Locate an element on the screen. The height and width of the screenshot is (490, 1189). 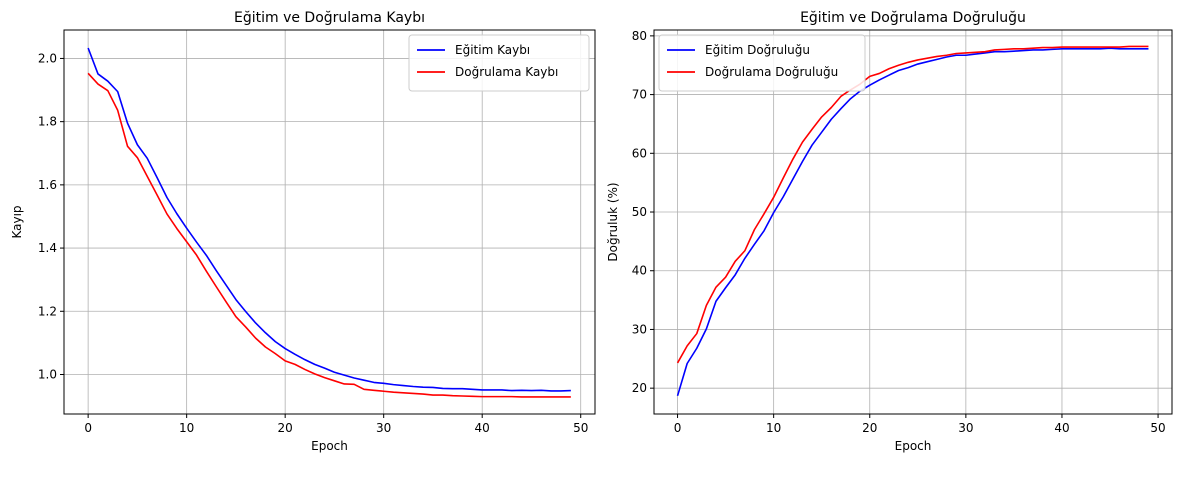
y-tick-label: 20 is located at coordinates (639, 388).